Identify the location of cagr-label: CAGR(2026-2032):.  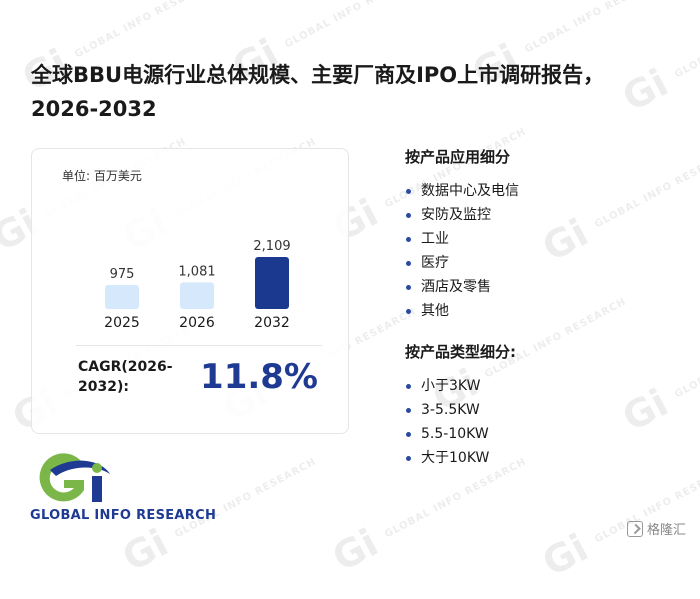
(125, 377).